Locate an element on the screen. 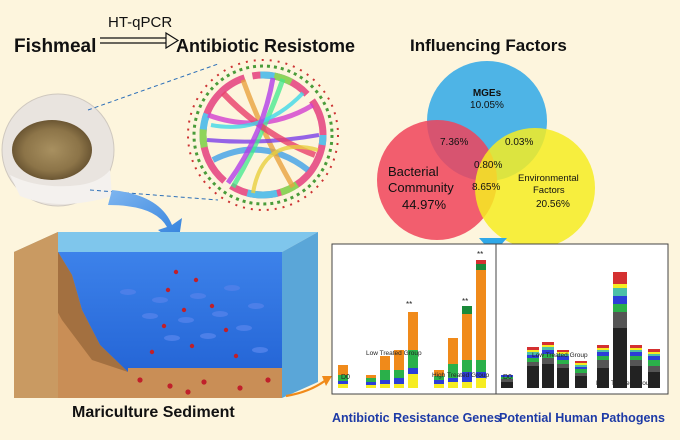  arg-group-d0: D0 is located at coordinates (345, 377).